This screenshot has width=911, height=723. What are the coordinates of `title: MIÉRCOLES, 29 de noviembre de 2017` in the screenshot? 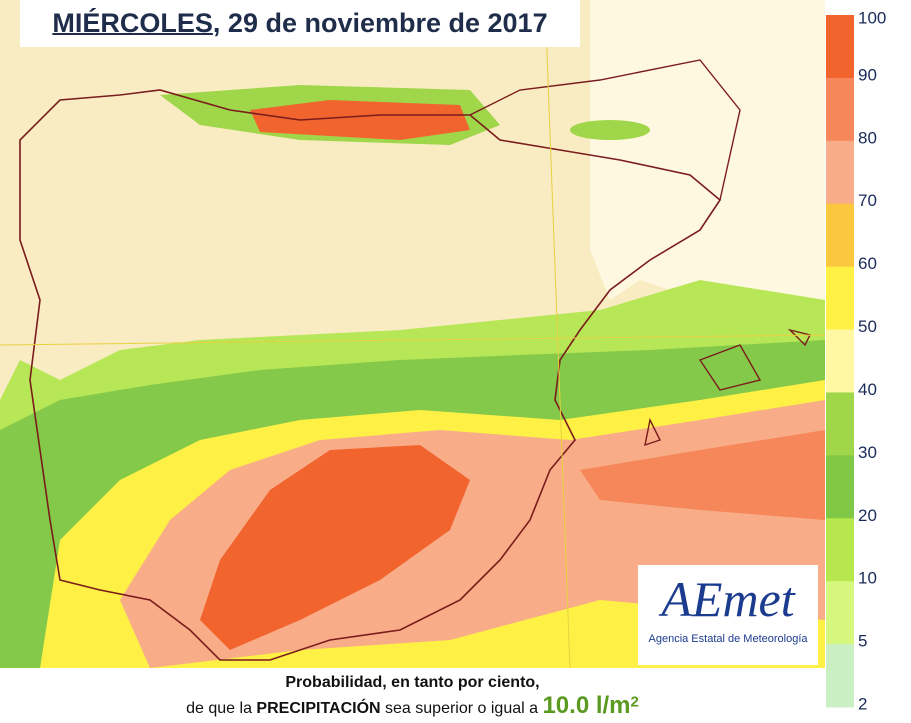 It's located at (300, 23).